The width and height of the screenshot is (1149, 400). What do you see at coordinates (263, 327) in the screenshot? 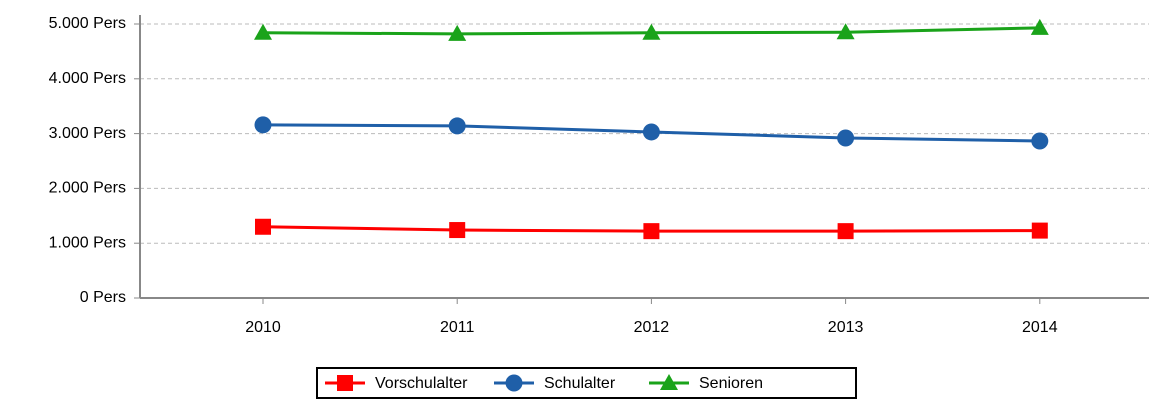
I see `x-tick-label: 2010` at bounding box center [263, 327].